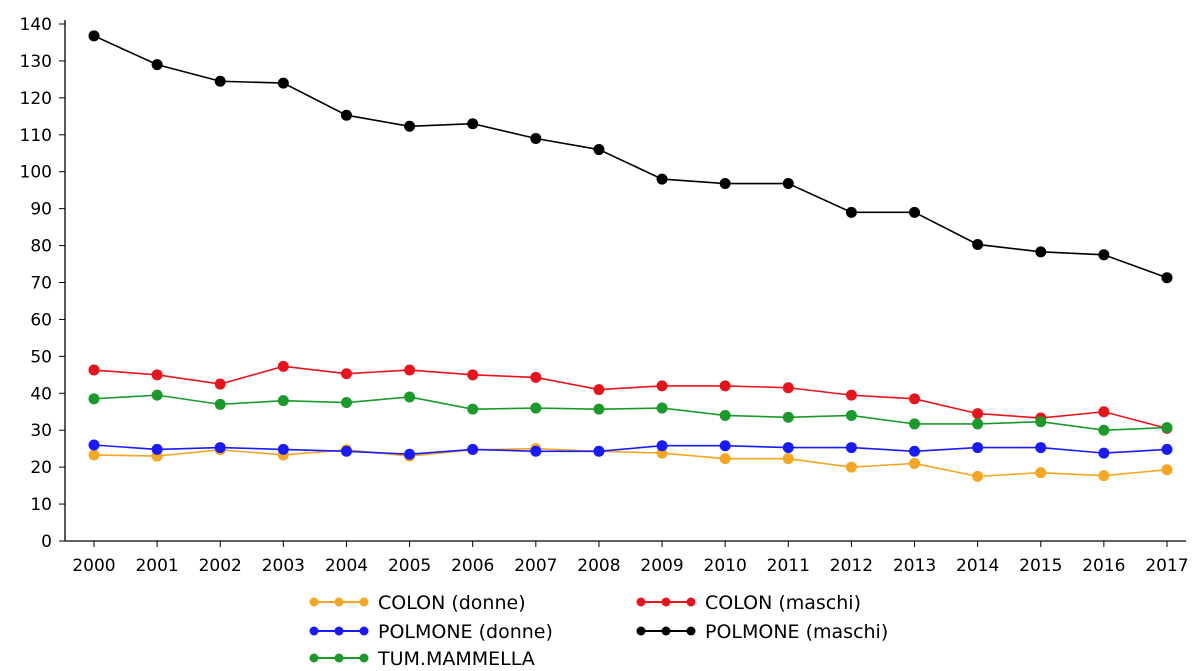 The width and height of the screenshot is (1192, 671). Describe the element at coordinates (41, 394) in the screenshot. I see `y-tick-label: 40` at that location.